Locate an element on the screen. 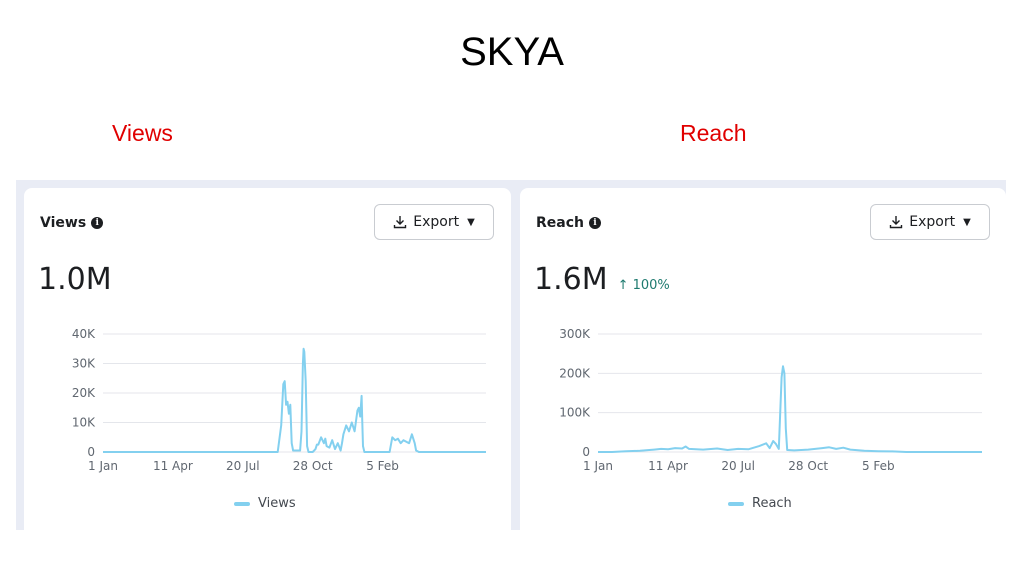  views-legend: Views is located at coordinates (265, 503).